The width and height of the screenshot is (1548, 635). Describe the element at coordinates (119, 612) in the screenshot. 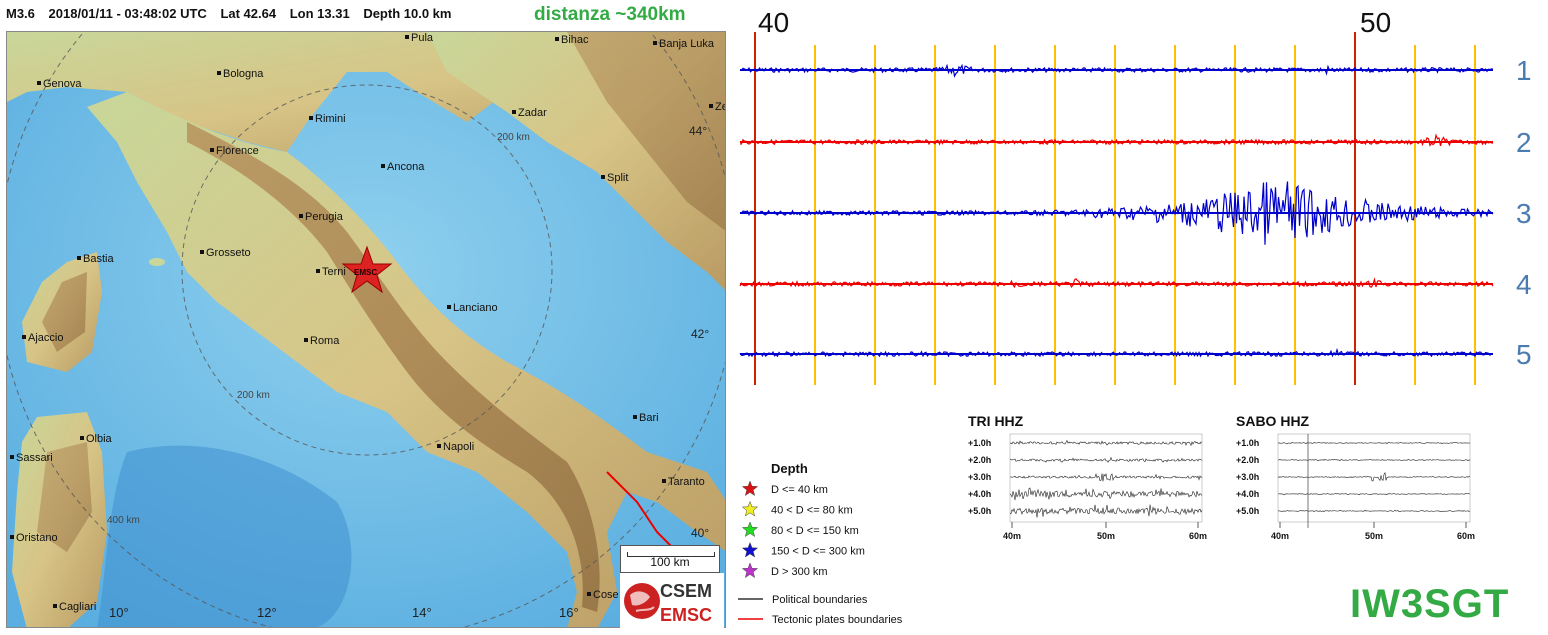

I see `longitude-label: 10°` at that location.